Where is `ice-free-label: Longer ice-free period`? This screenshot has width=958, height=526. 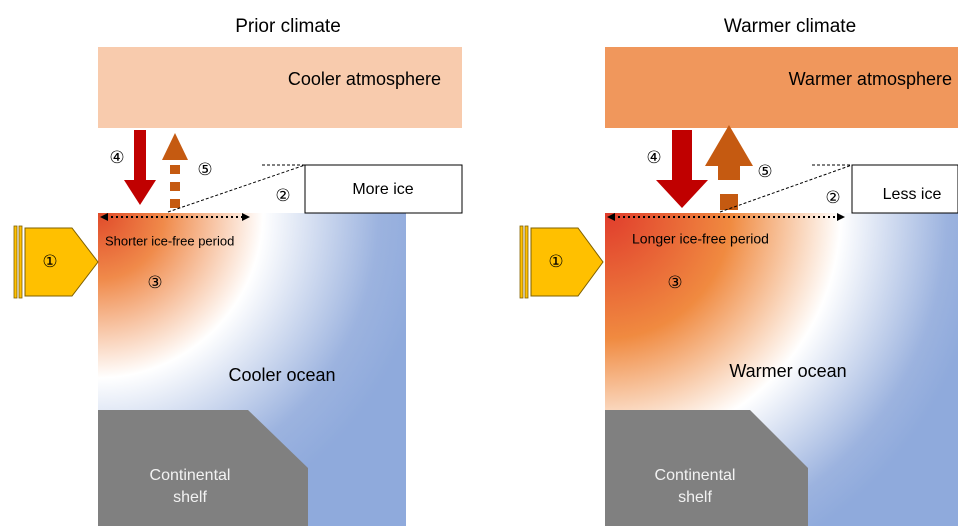
ice-free-label: Longer ice-free period is located at coordinates (700, 239).